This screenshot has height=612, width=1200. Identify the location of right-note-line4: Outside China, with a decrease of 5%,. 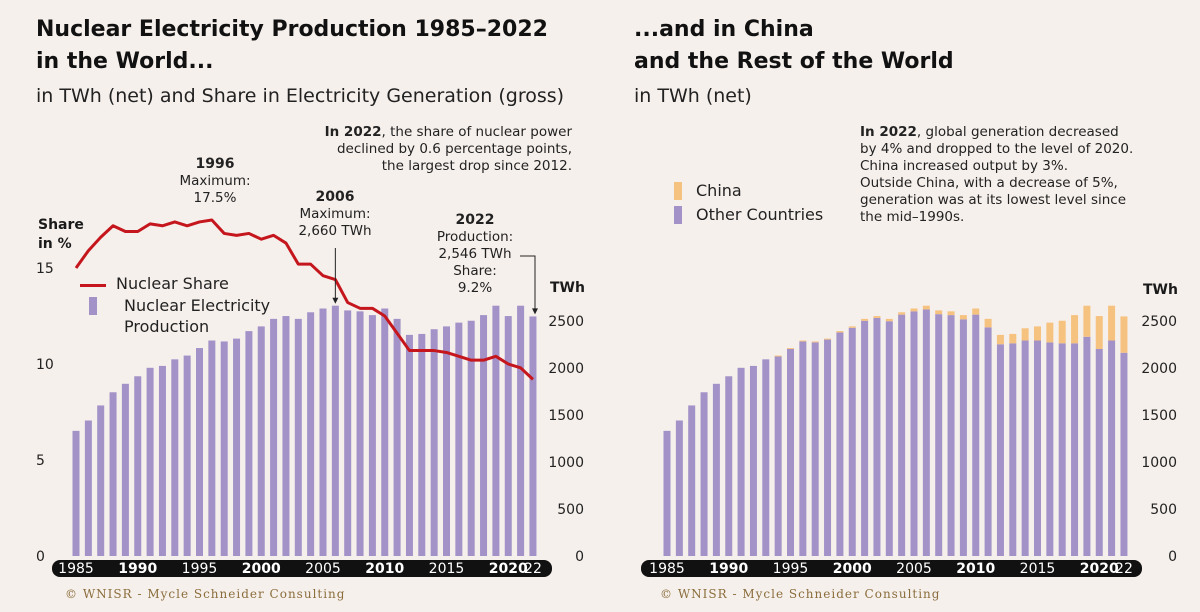
(989, 183).